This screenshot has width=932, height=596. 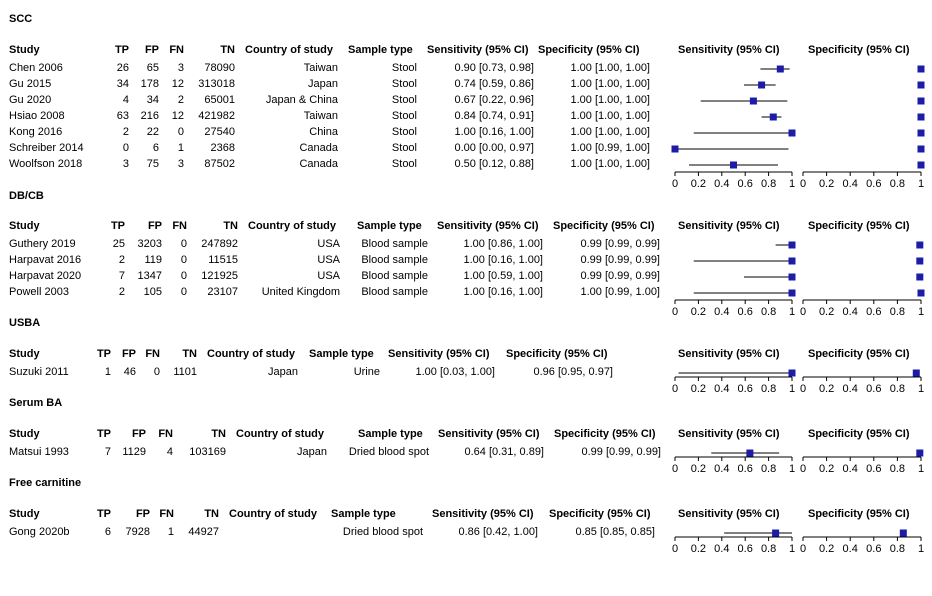 What do you see at coordinates (589, 50) in the screenshot?
I see `column-header-specificity: Specificity (95% CI)` at bounding box center [589, 50].